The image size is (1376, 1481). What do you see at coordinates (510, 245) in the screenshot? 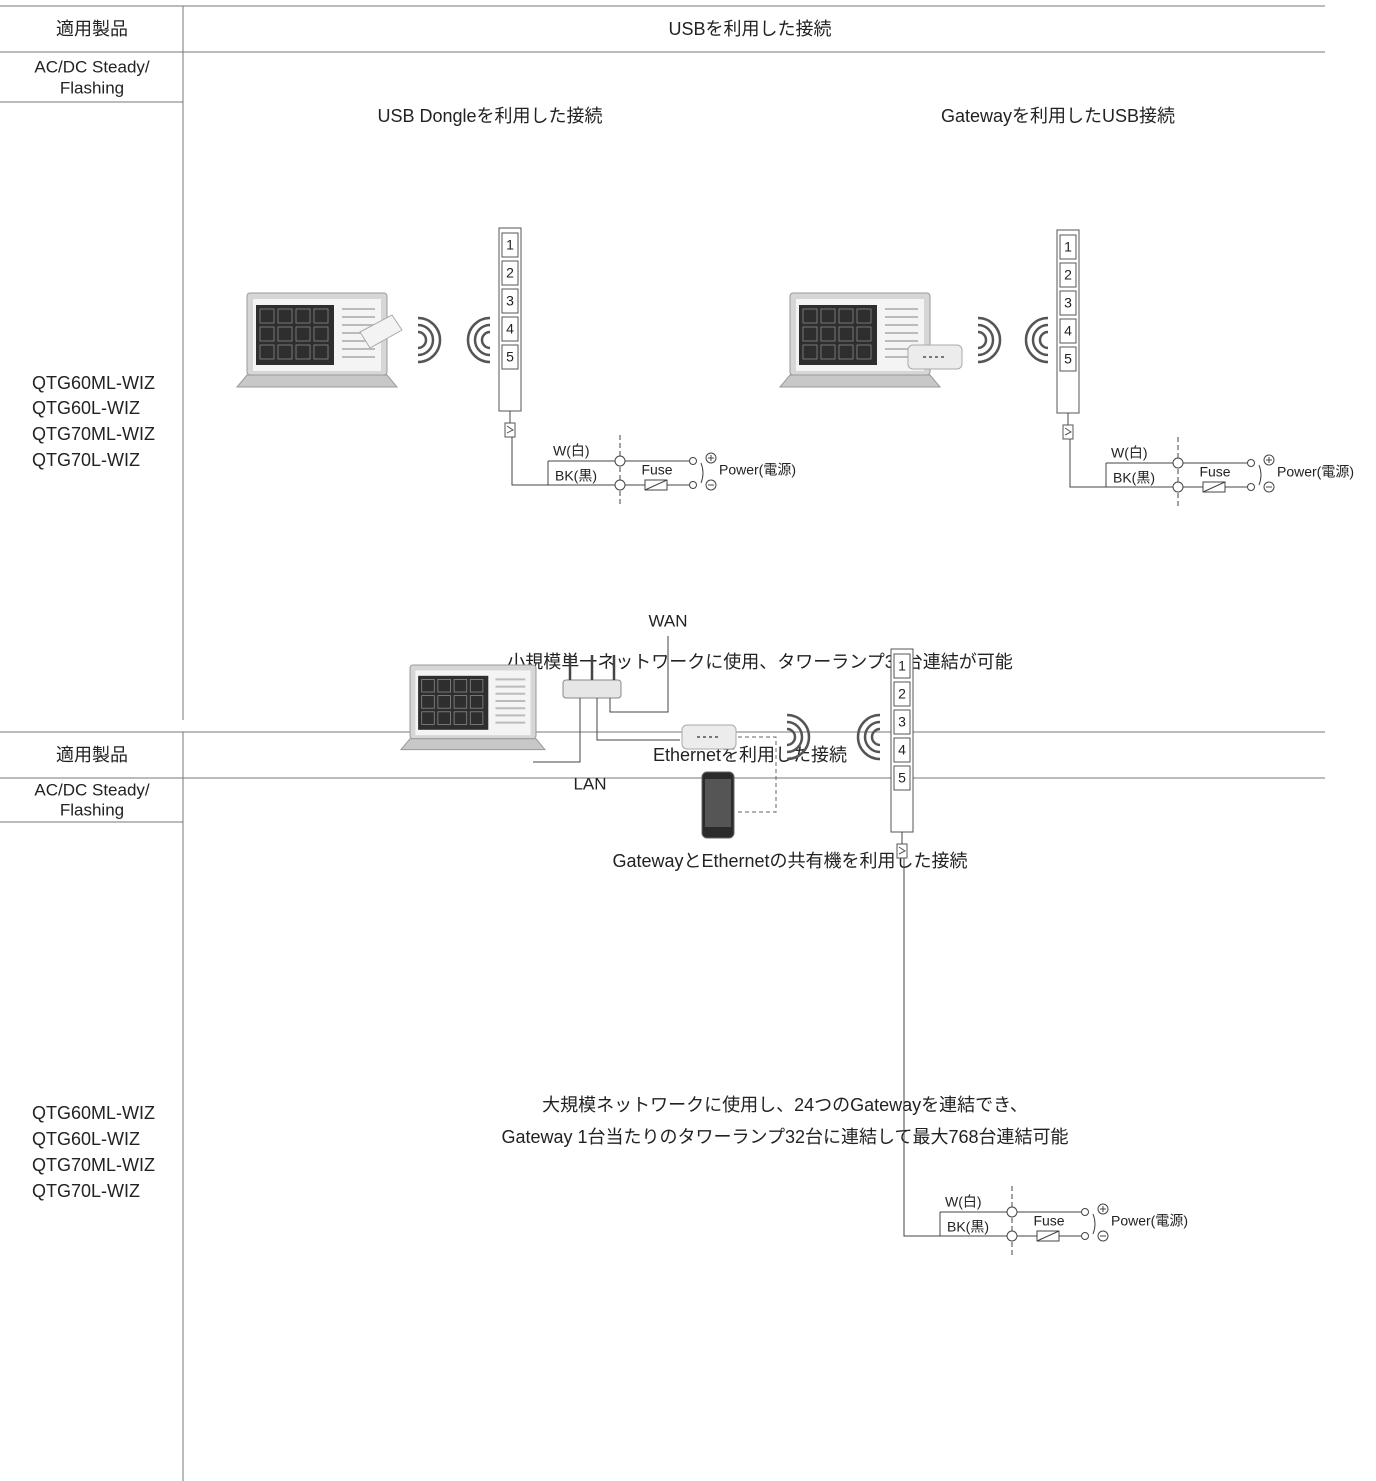
I see `lamp-tier-number: 1` at bounding box center [510, 245].